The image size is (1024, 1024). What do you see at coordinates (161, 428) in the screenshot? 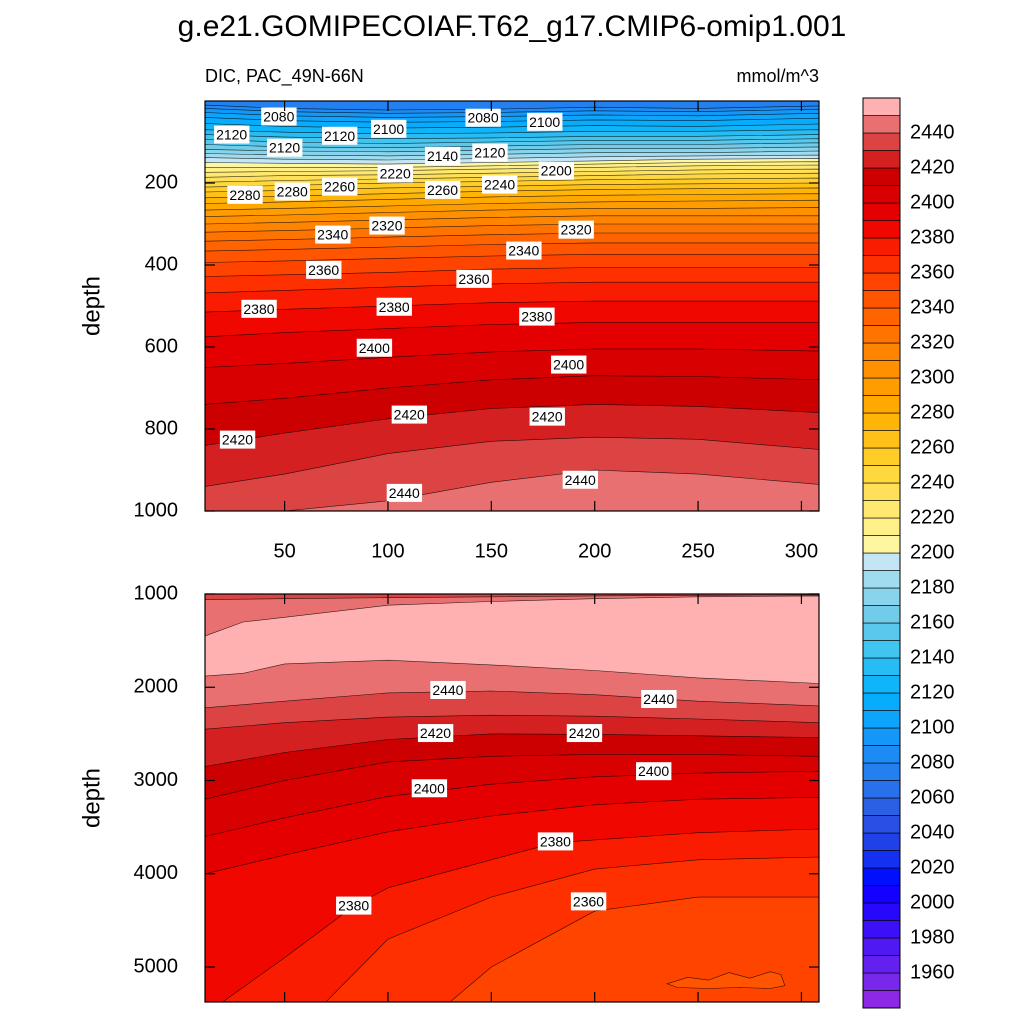
I see `y-tick-label: 800` at bounding box center [161, 428].